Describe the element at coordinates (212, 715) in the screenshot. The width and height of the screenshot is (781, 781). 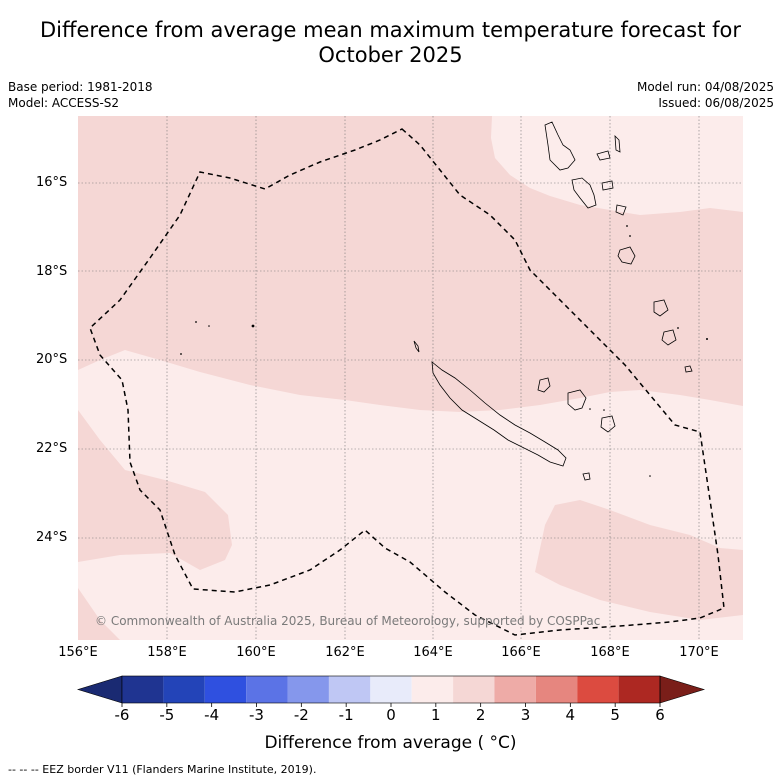
I see `colorbar-tick-label: -4` at that location.